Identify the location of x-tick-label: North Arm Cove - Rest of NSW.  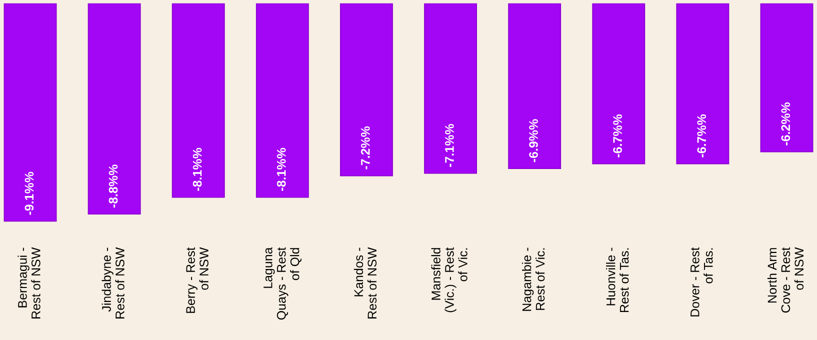
(785, 280).